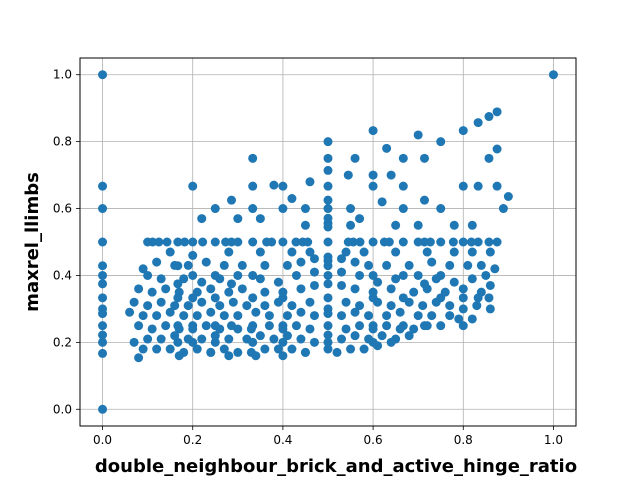  I want to click on x-tick-label: 0.0, so click(102, 440).